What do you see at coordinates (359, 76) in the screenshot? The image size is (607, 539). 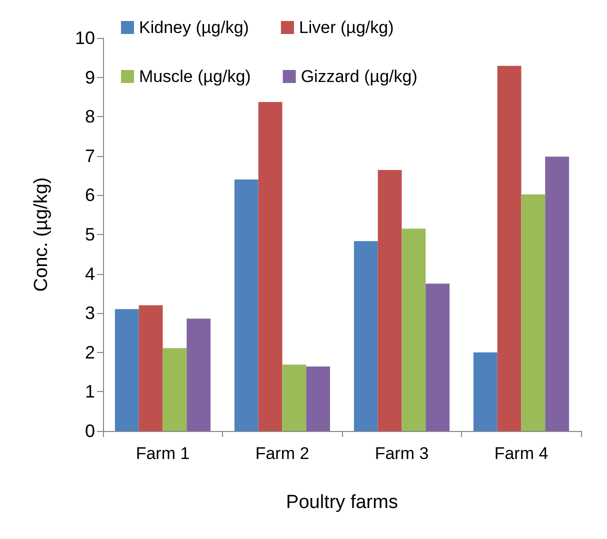 I see `legend-label: Gizzard (µg/kg)` at bounding box center [359, 76].